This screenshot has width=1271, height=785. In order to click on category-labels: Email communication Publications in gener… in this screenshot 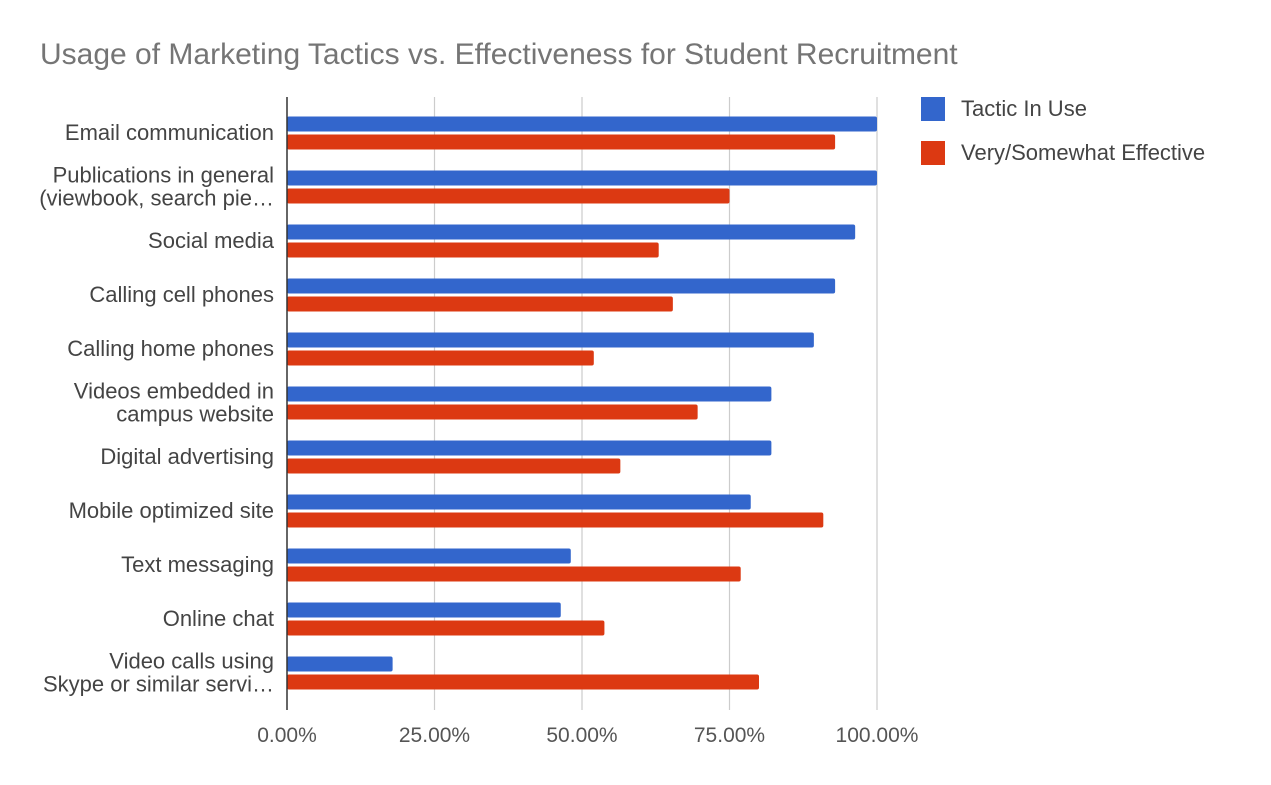, I will do `click(157, 408)`.